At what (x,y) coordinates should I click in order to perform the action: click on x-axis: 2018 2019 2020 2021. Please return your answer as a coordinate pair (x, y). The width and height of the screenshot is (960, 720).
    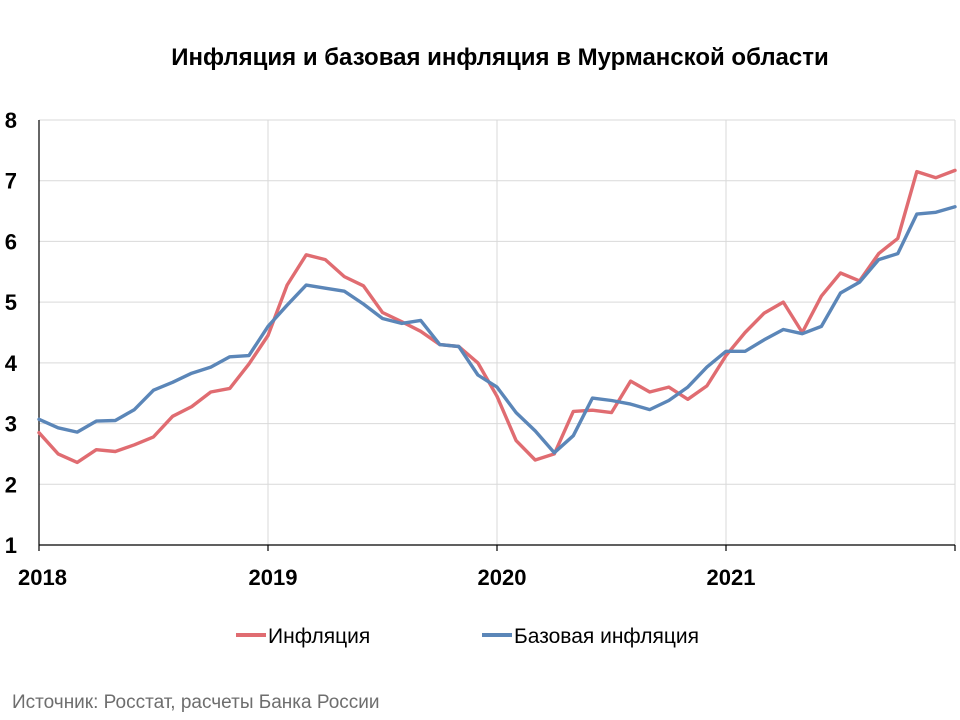
    Looking at the image, I should click on (487, 567).